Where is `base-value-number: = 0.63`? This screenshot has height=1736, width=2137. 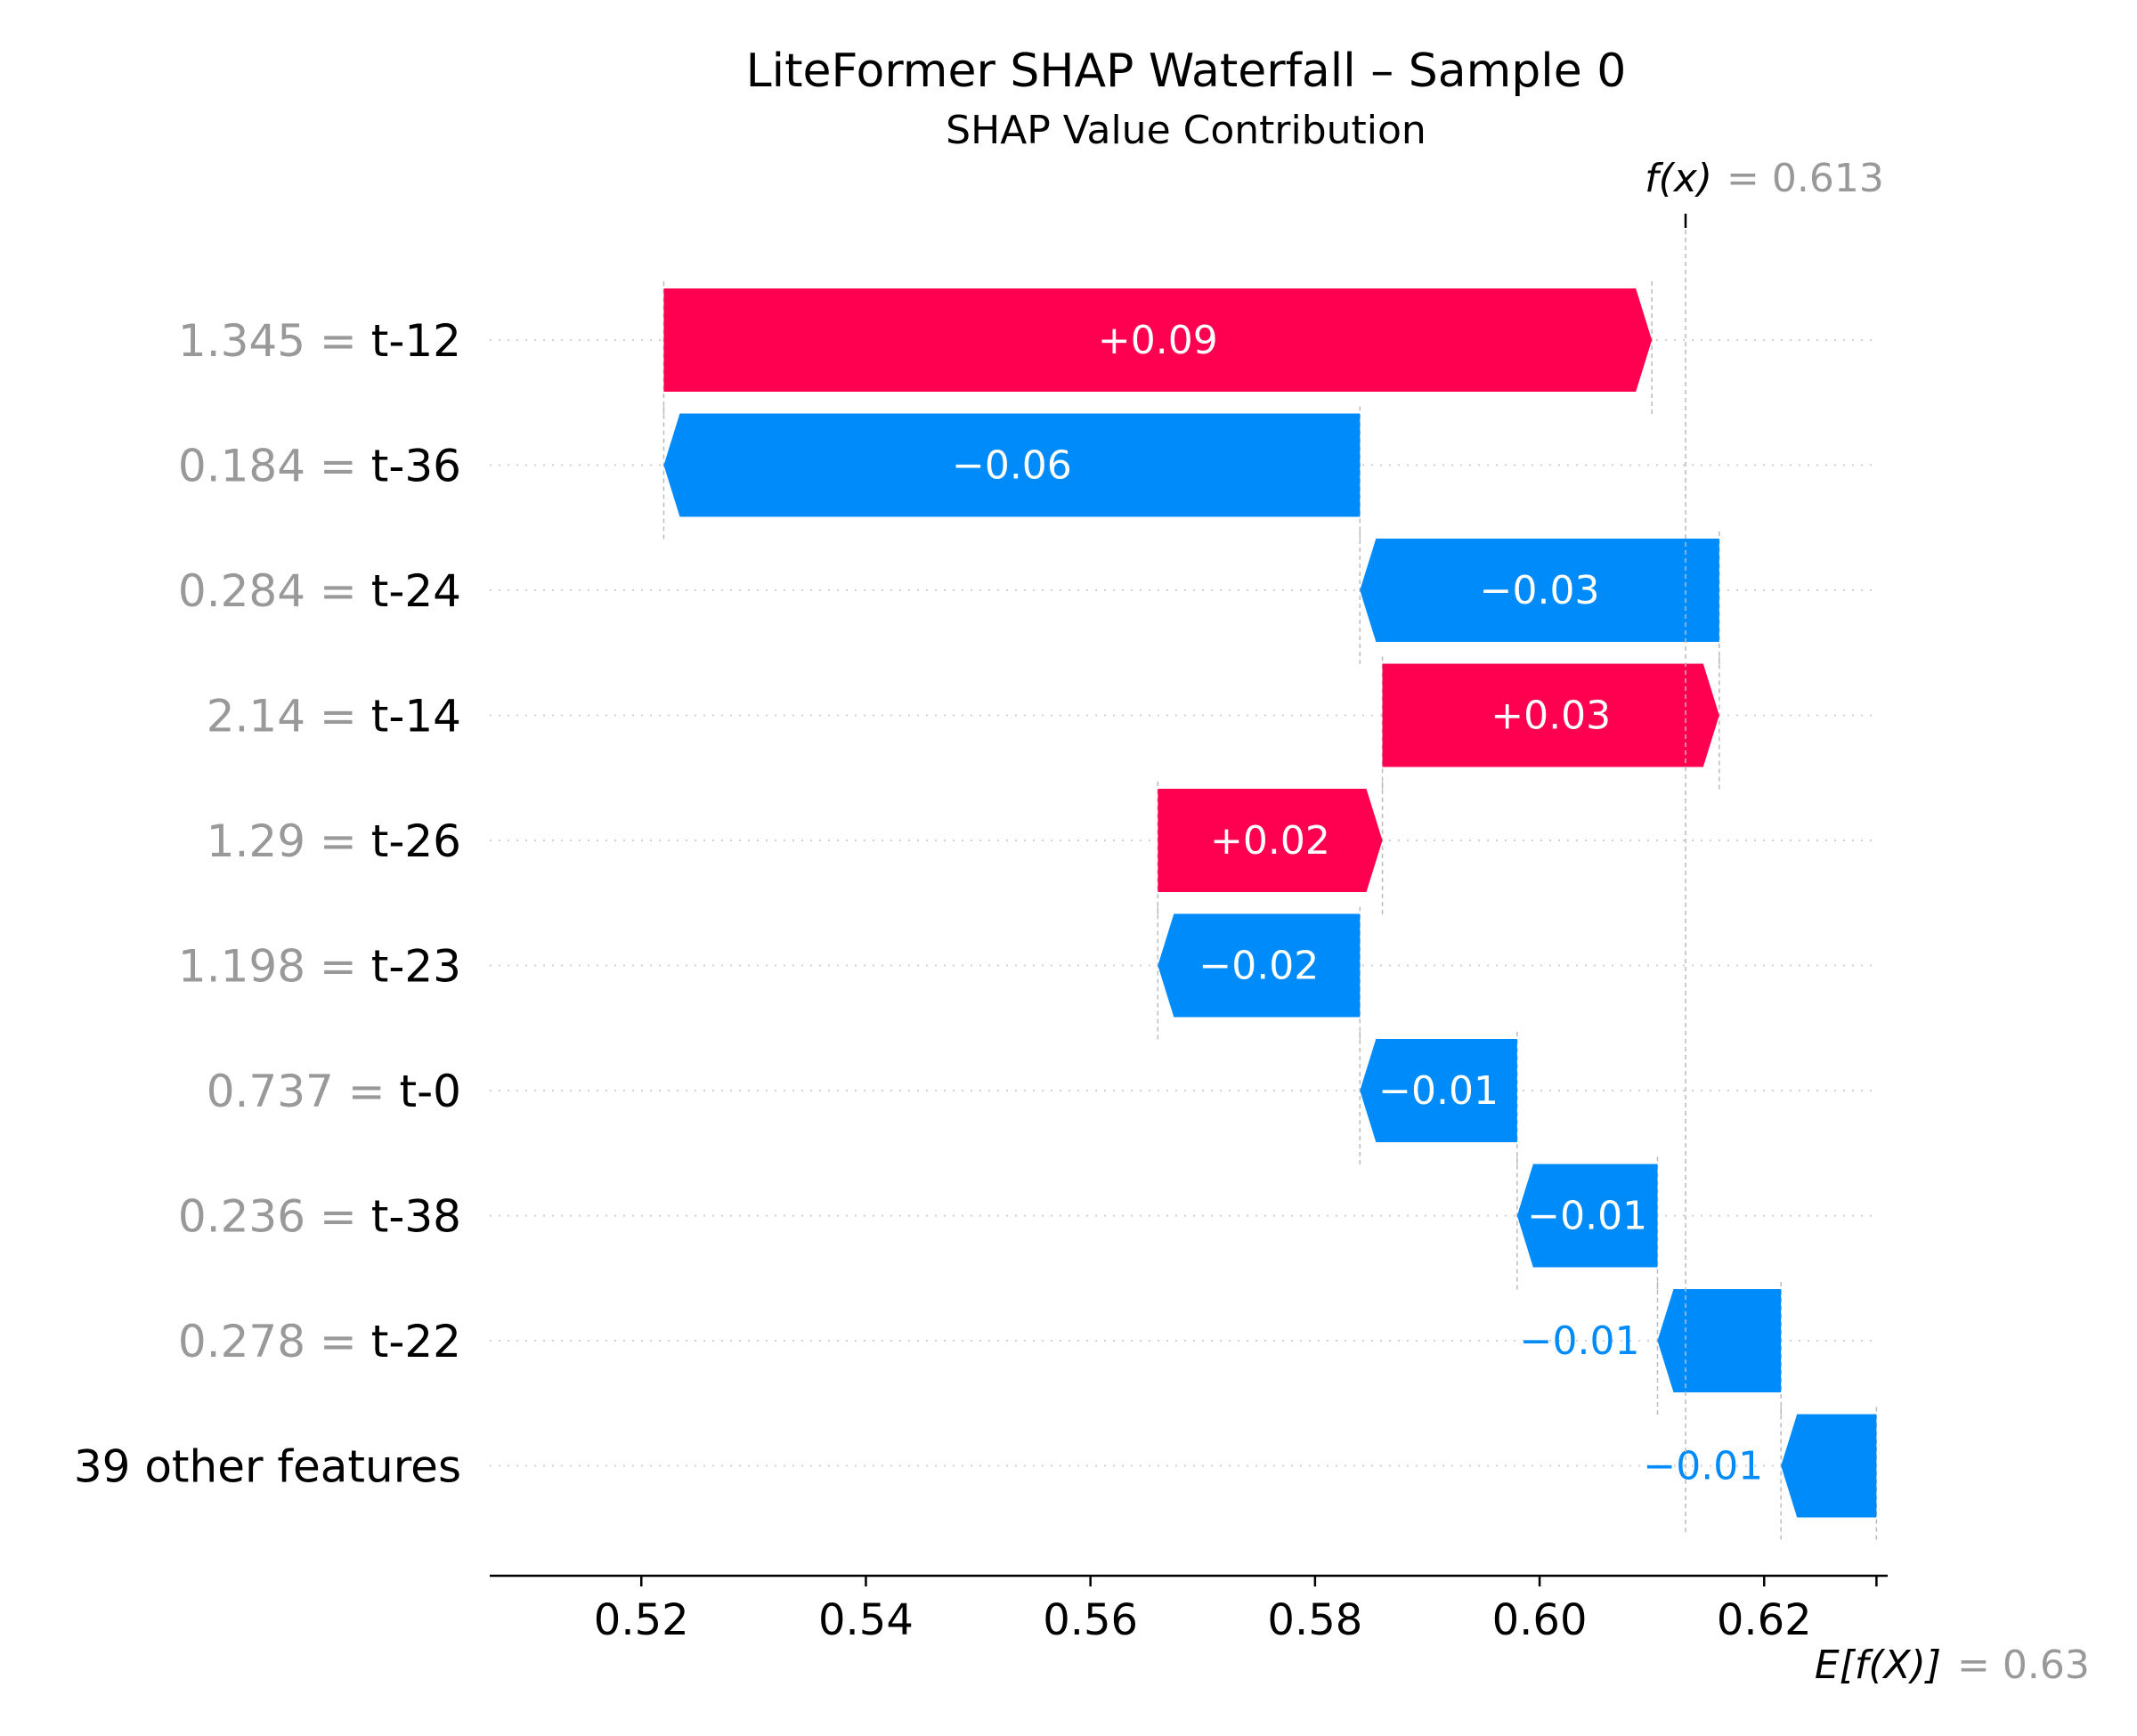
base-value-number: = 0.63 is located at coordinates (2023, 1665).